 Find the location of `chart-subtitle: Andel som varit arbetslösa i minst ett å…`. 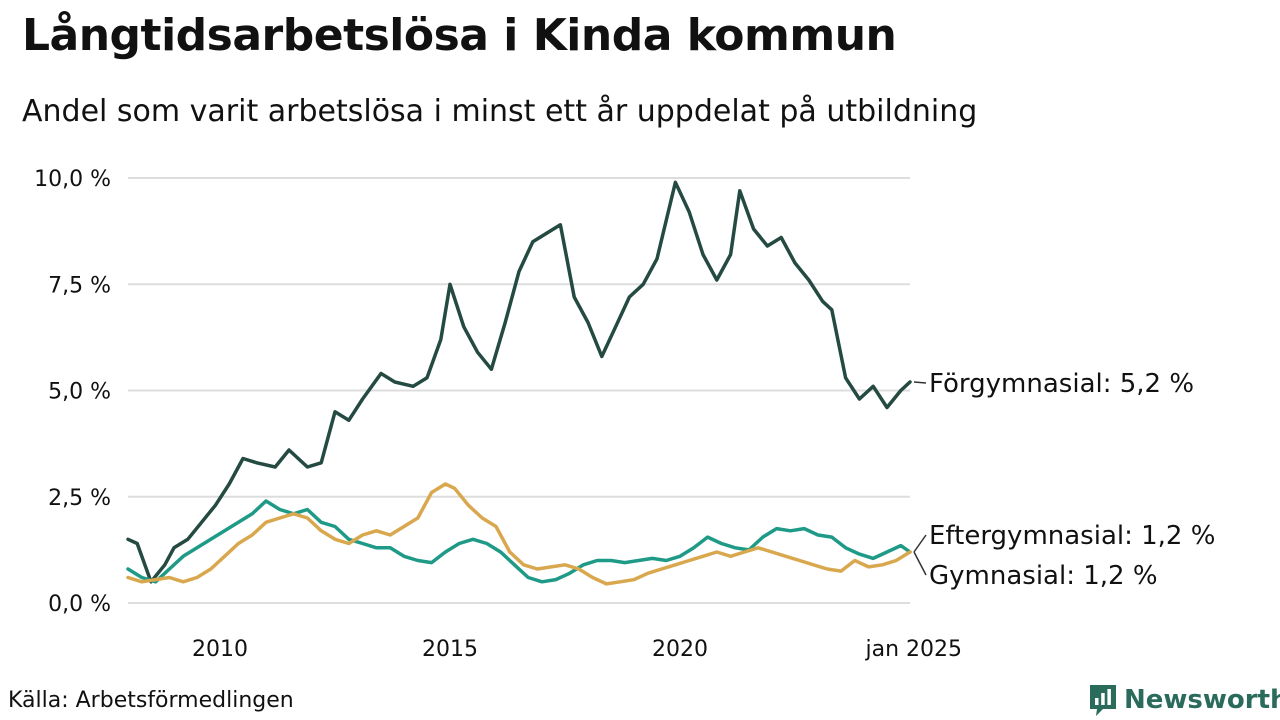

chart-subtitle: Andel som varit arbetslösa i minst ett å… is located at coordinates (500, 111).